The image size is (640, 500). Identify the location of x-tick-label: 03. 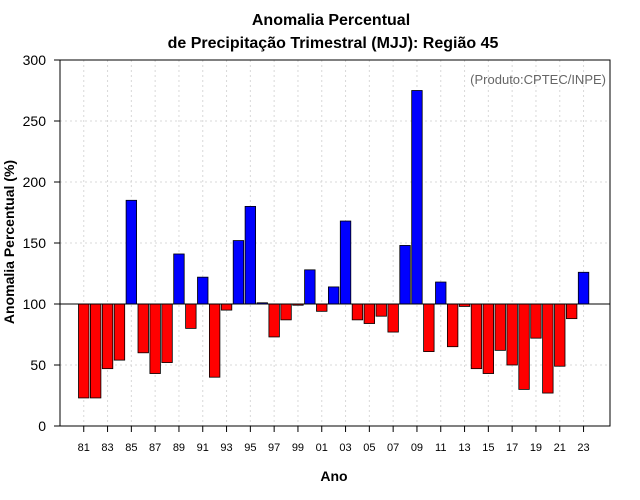
(345, 448).